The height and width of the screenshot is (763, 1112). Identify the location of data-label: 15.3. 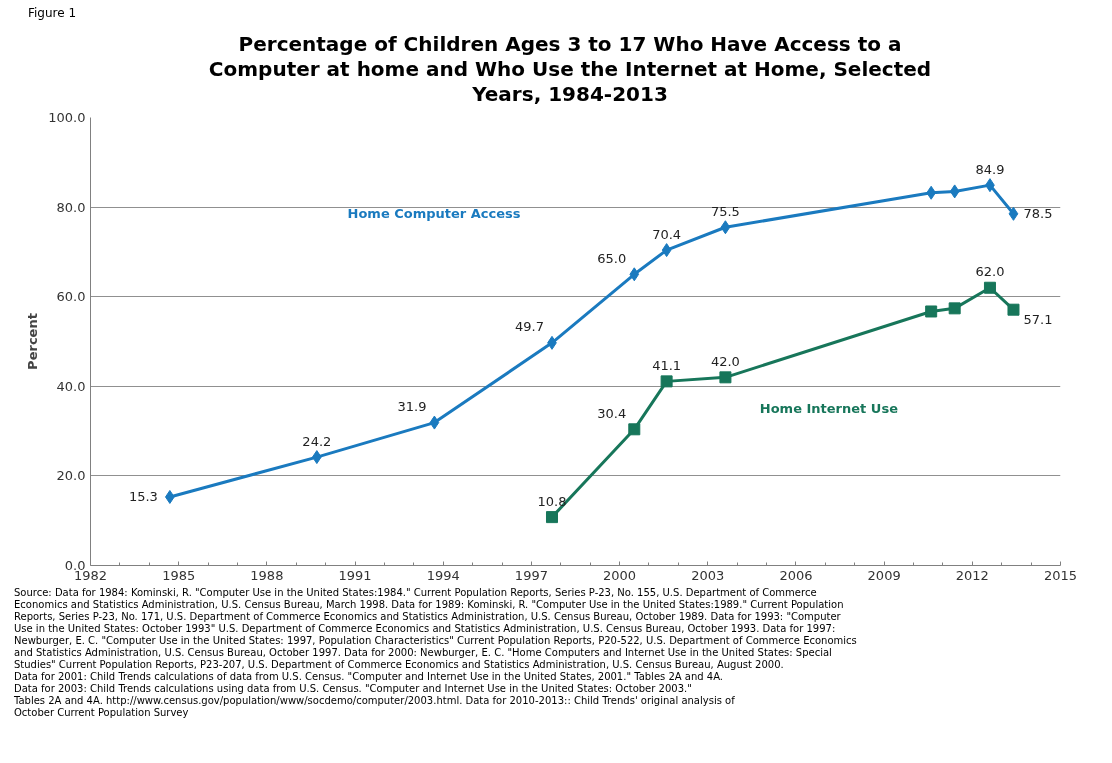
(143, 497).